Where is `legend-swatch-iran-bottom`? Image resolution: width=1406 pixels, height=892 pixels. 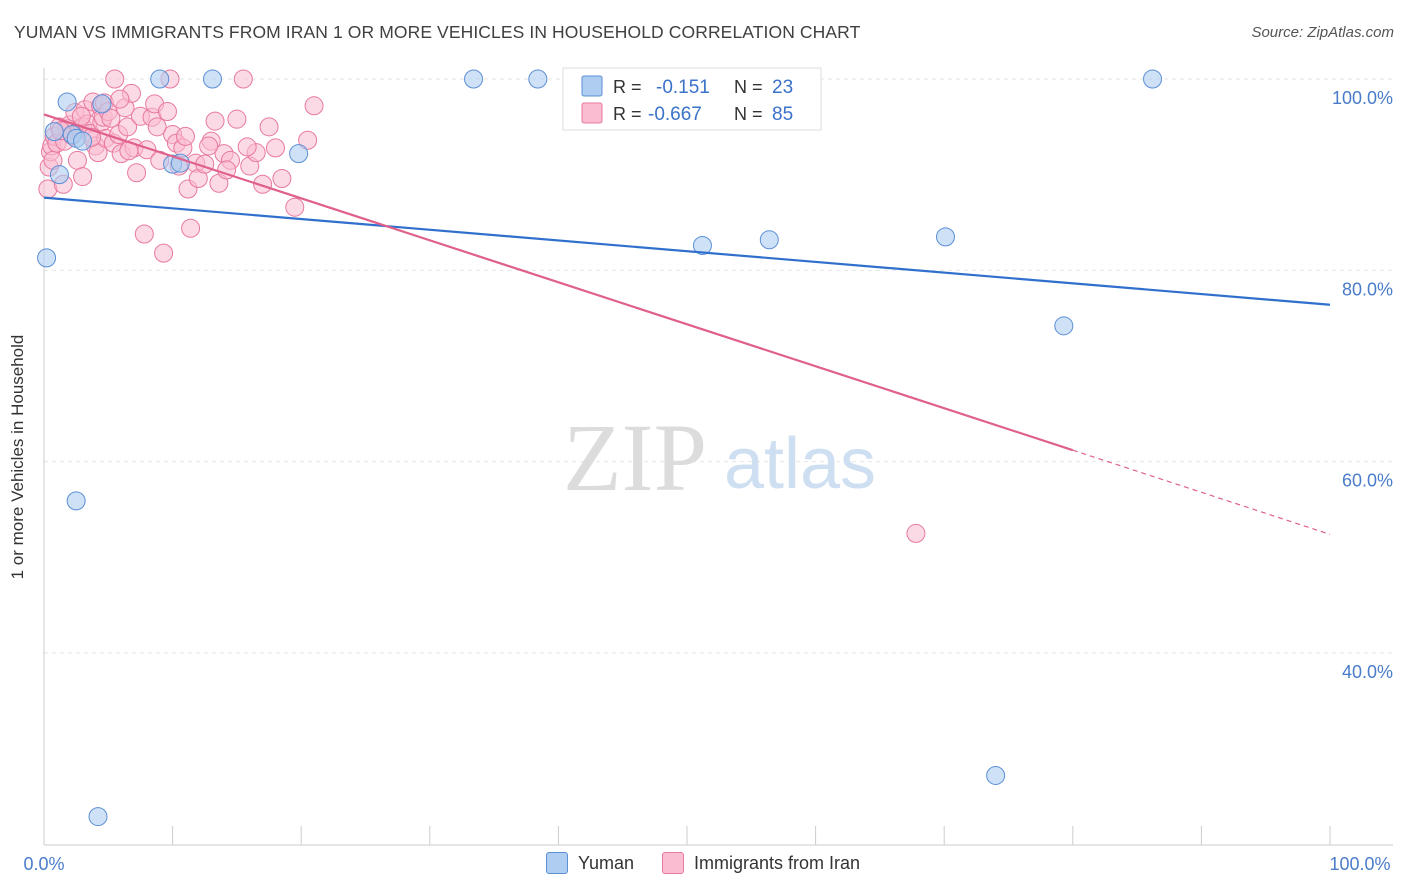
legend-swatch-iran-bottom is located at coordinates (673, 863).